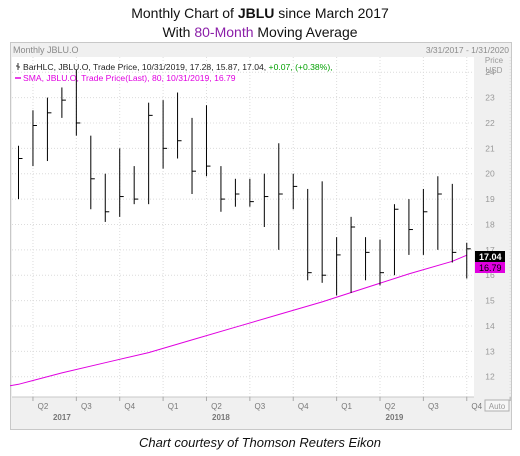 The width and height of the screenshot is (520, 456). I want to click on last-price-tag, so click(490, 256).